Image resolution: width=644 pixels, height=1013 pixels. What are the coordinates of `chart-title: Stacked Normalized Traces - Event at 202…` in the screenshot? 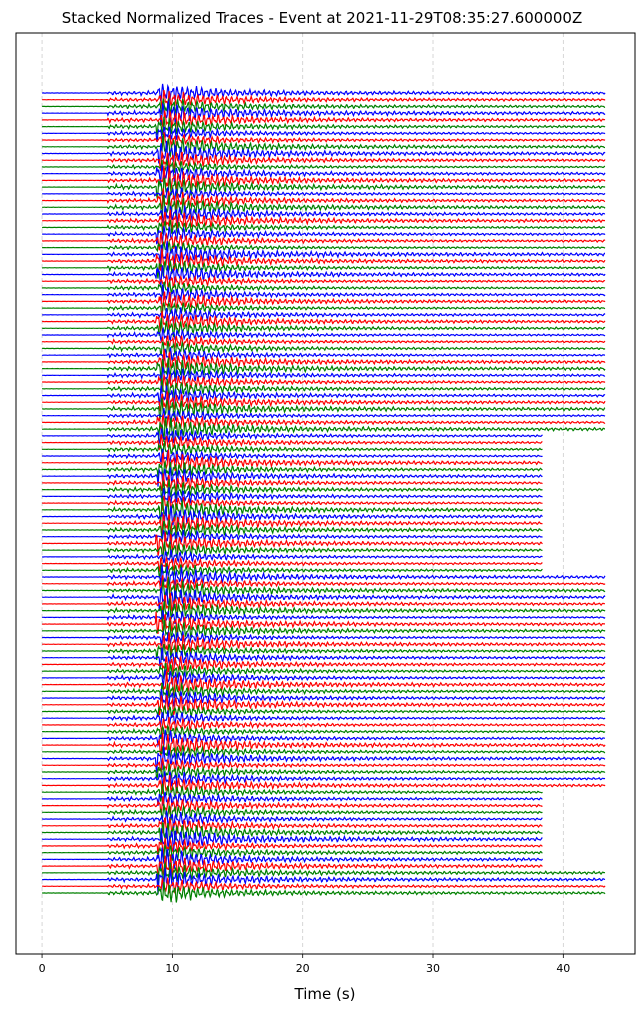 It's located at (322, 18).